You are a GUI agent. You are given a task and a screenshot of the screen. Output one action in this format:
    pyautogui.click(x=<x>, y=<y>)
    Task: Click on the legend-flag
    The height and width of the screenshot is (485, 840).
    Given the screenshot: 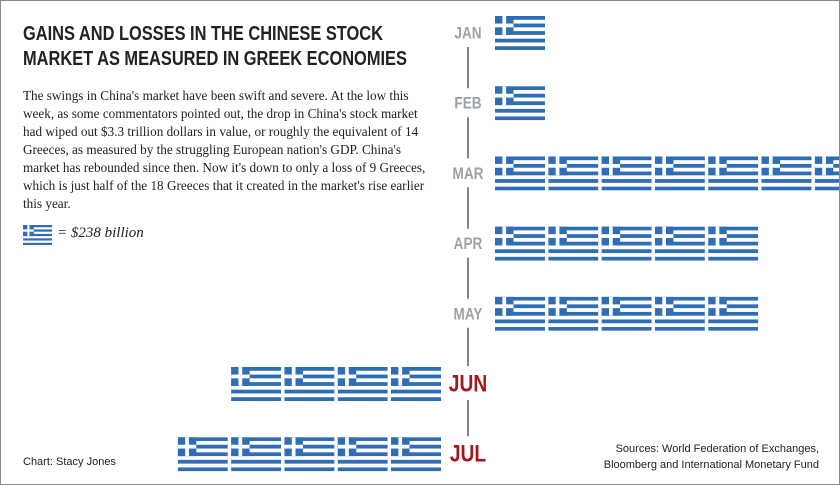 What is the action you would take?
    pyautogui.click(x=37, y=235)
    